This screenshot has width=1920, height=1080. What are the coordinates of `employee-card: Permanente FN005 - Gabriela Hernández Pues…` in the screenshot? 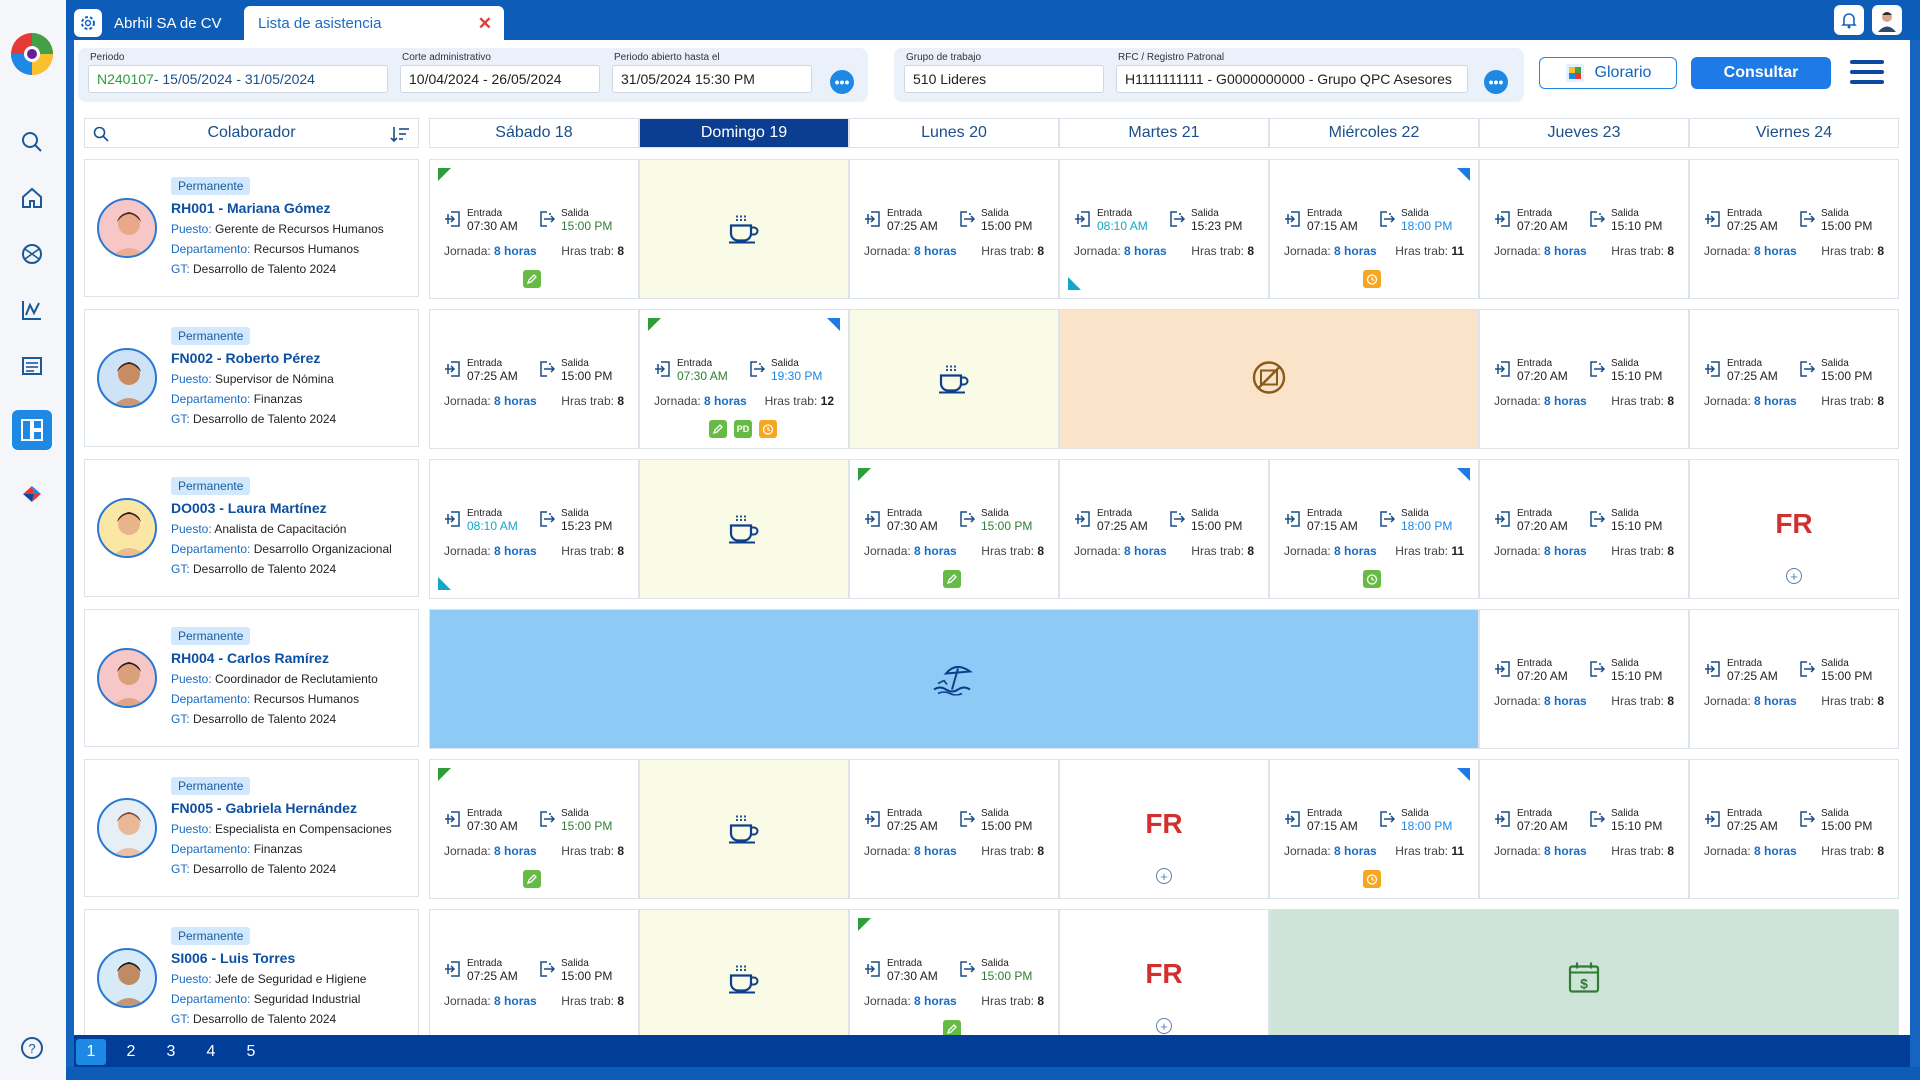 It's located at (251, 828).